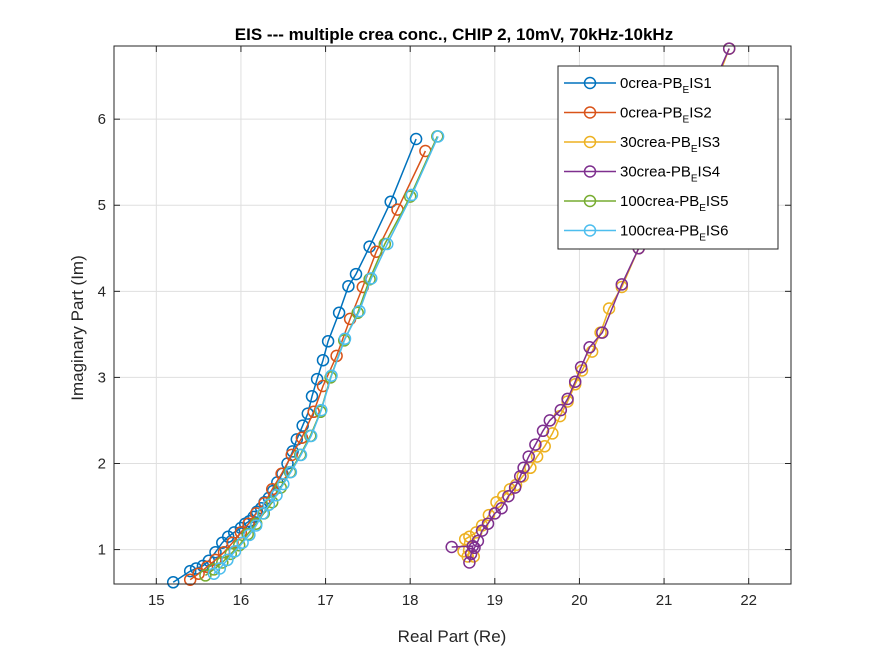  Describe the element at coordinates (670, 174) in the screenshot. I see `legend-label: 30crea-PBEIS4` at that location.